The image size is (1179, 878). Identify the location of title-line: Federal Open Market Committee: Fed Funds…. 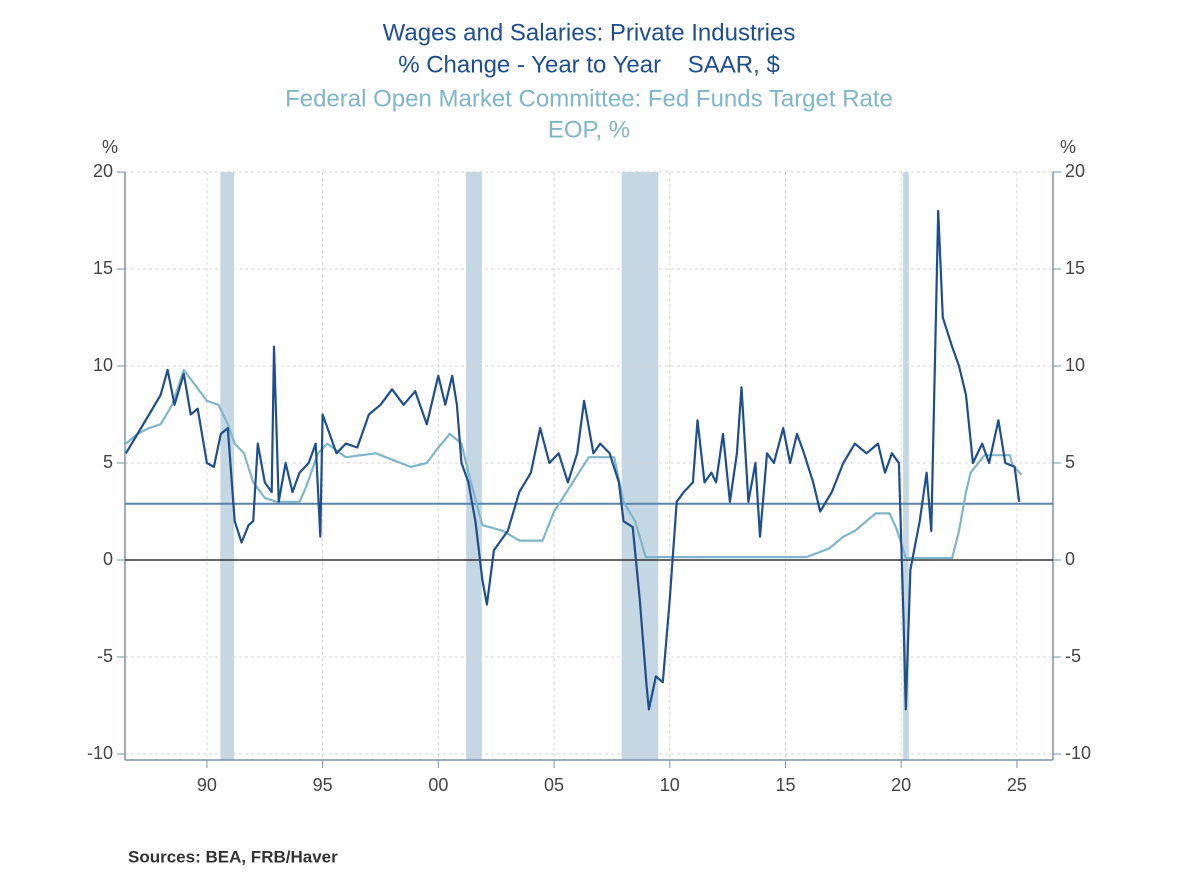
(589, 98).